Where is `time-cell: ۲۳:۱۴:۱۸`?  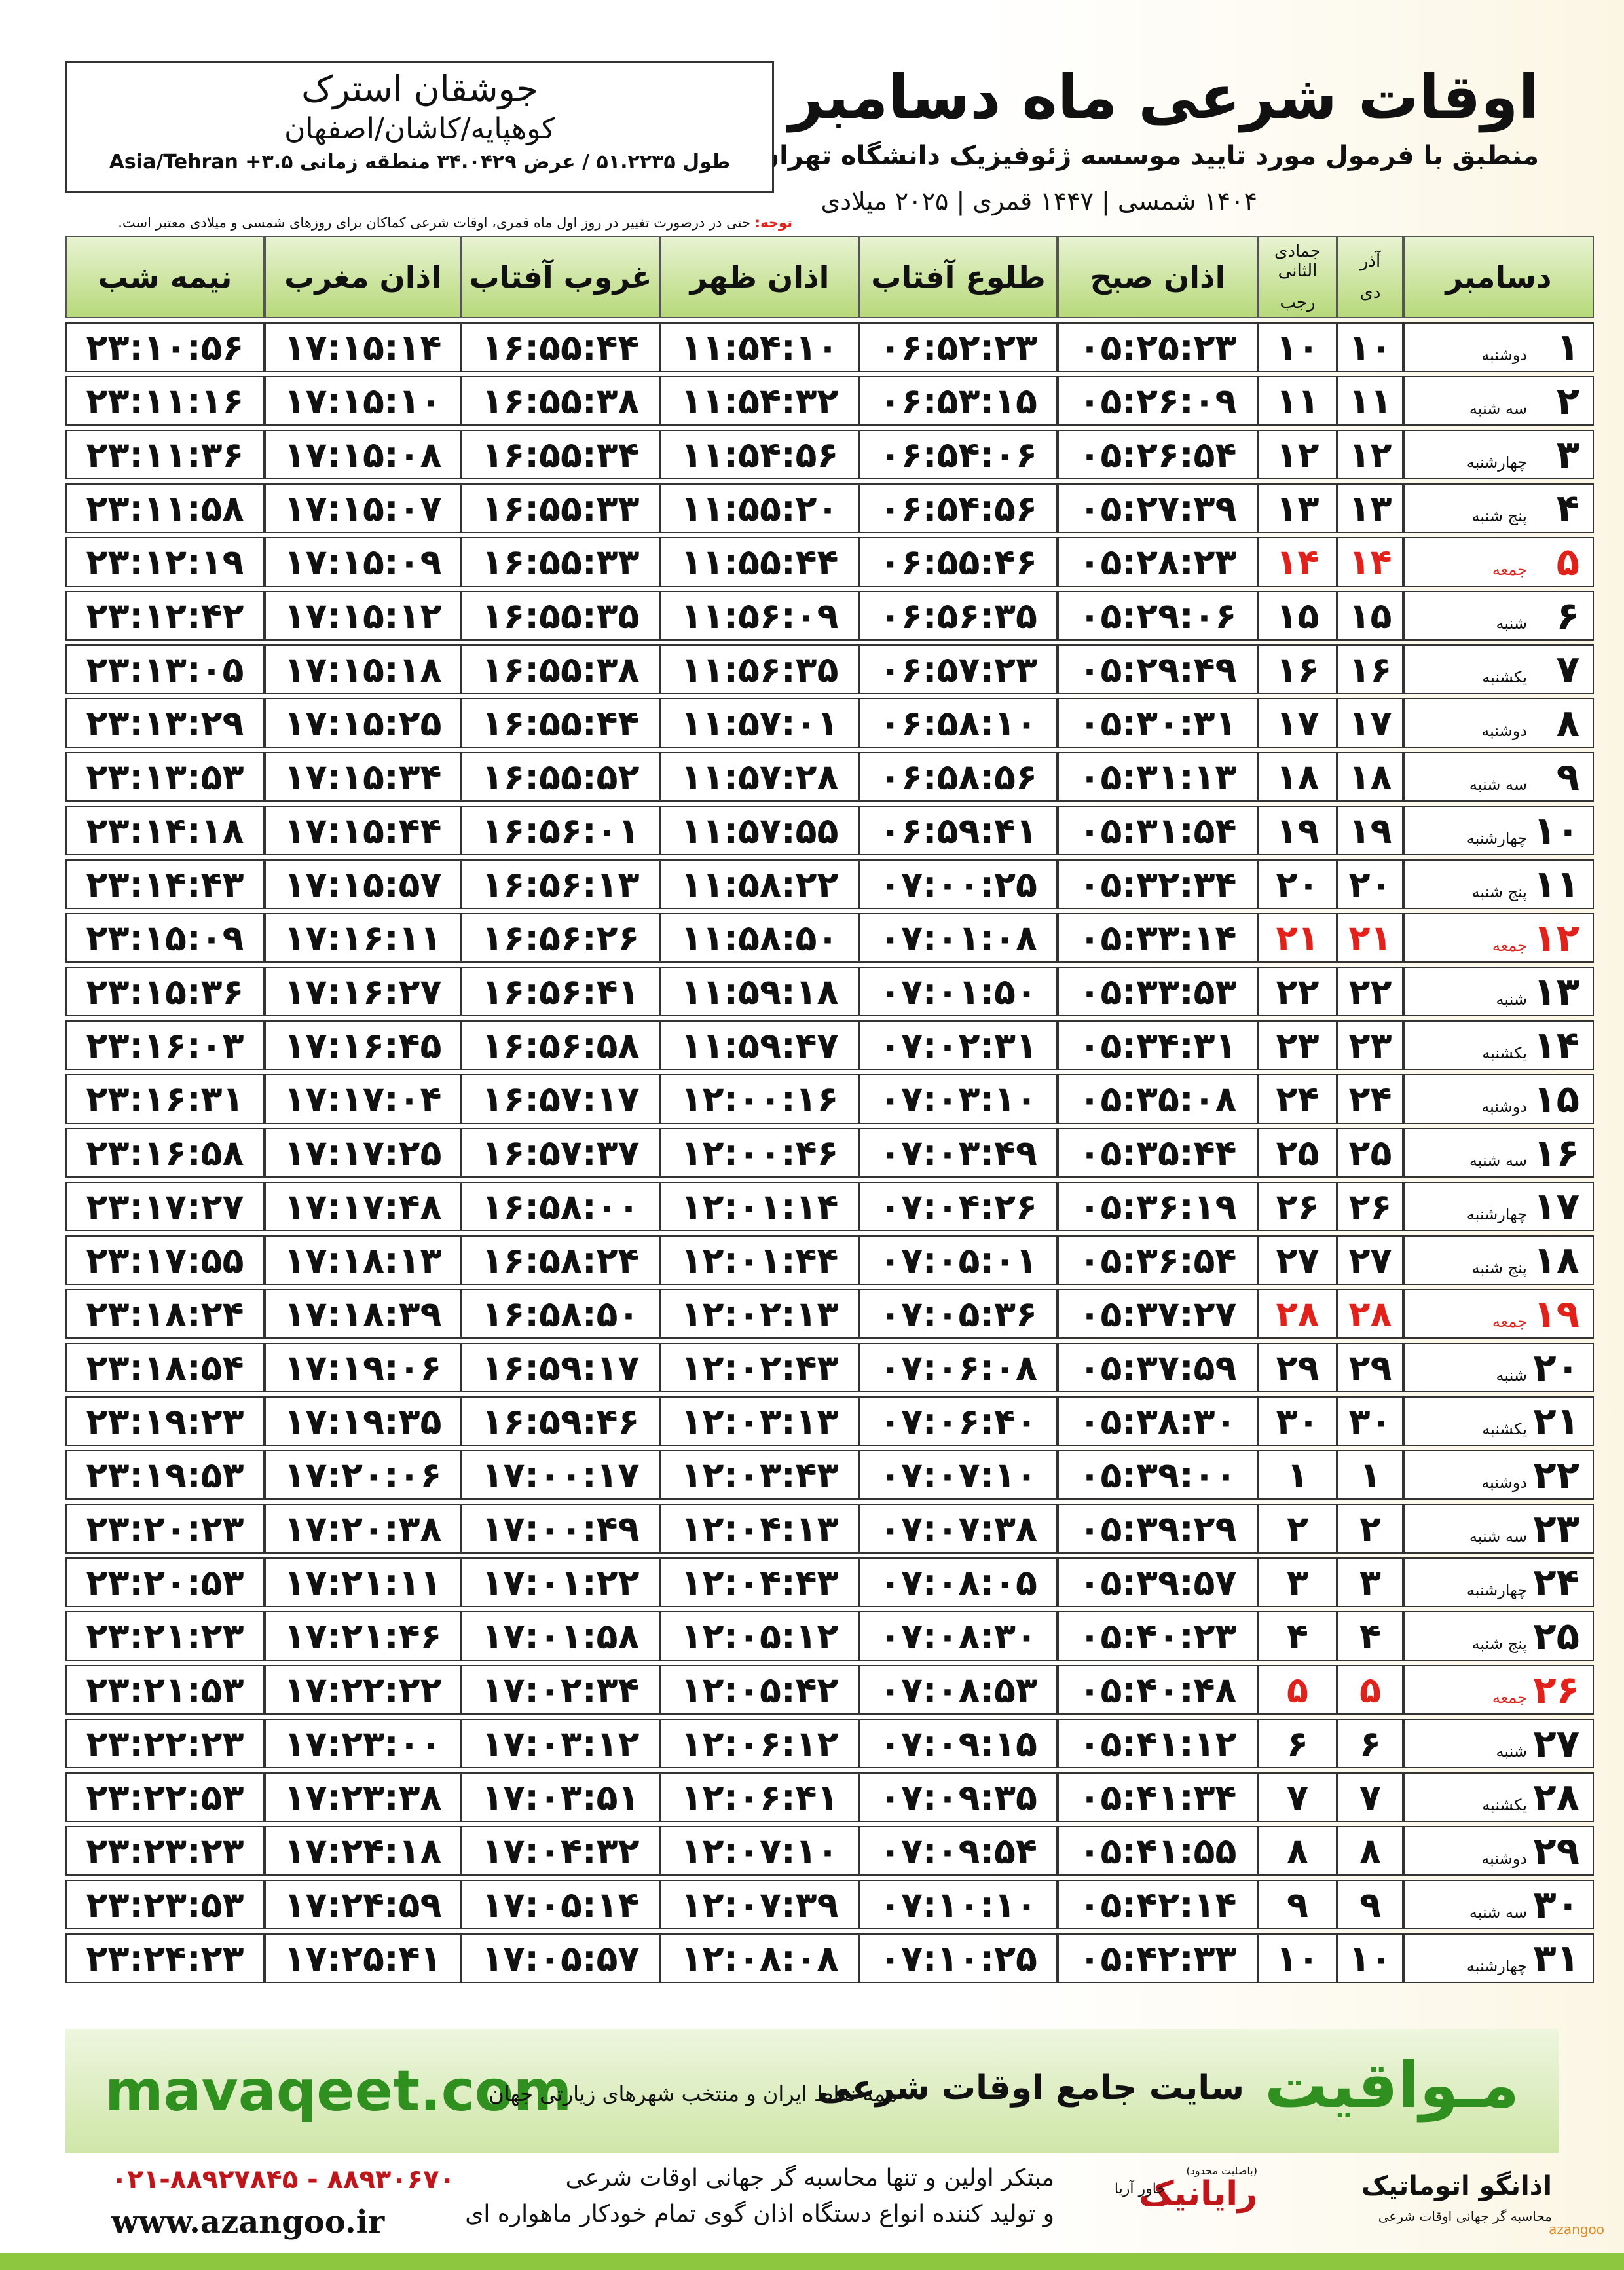 time-cell: ۲۳:۱۴:۱۸ is located at coordinates (165, 830).